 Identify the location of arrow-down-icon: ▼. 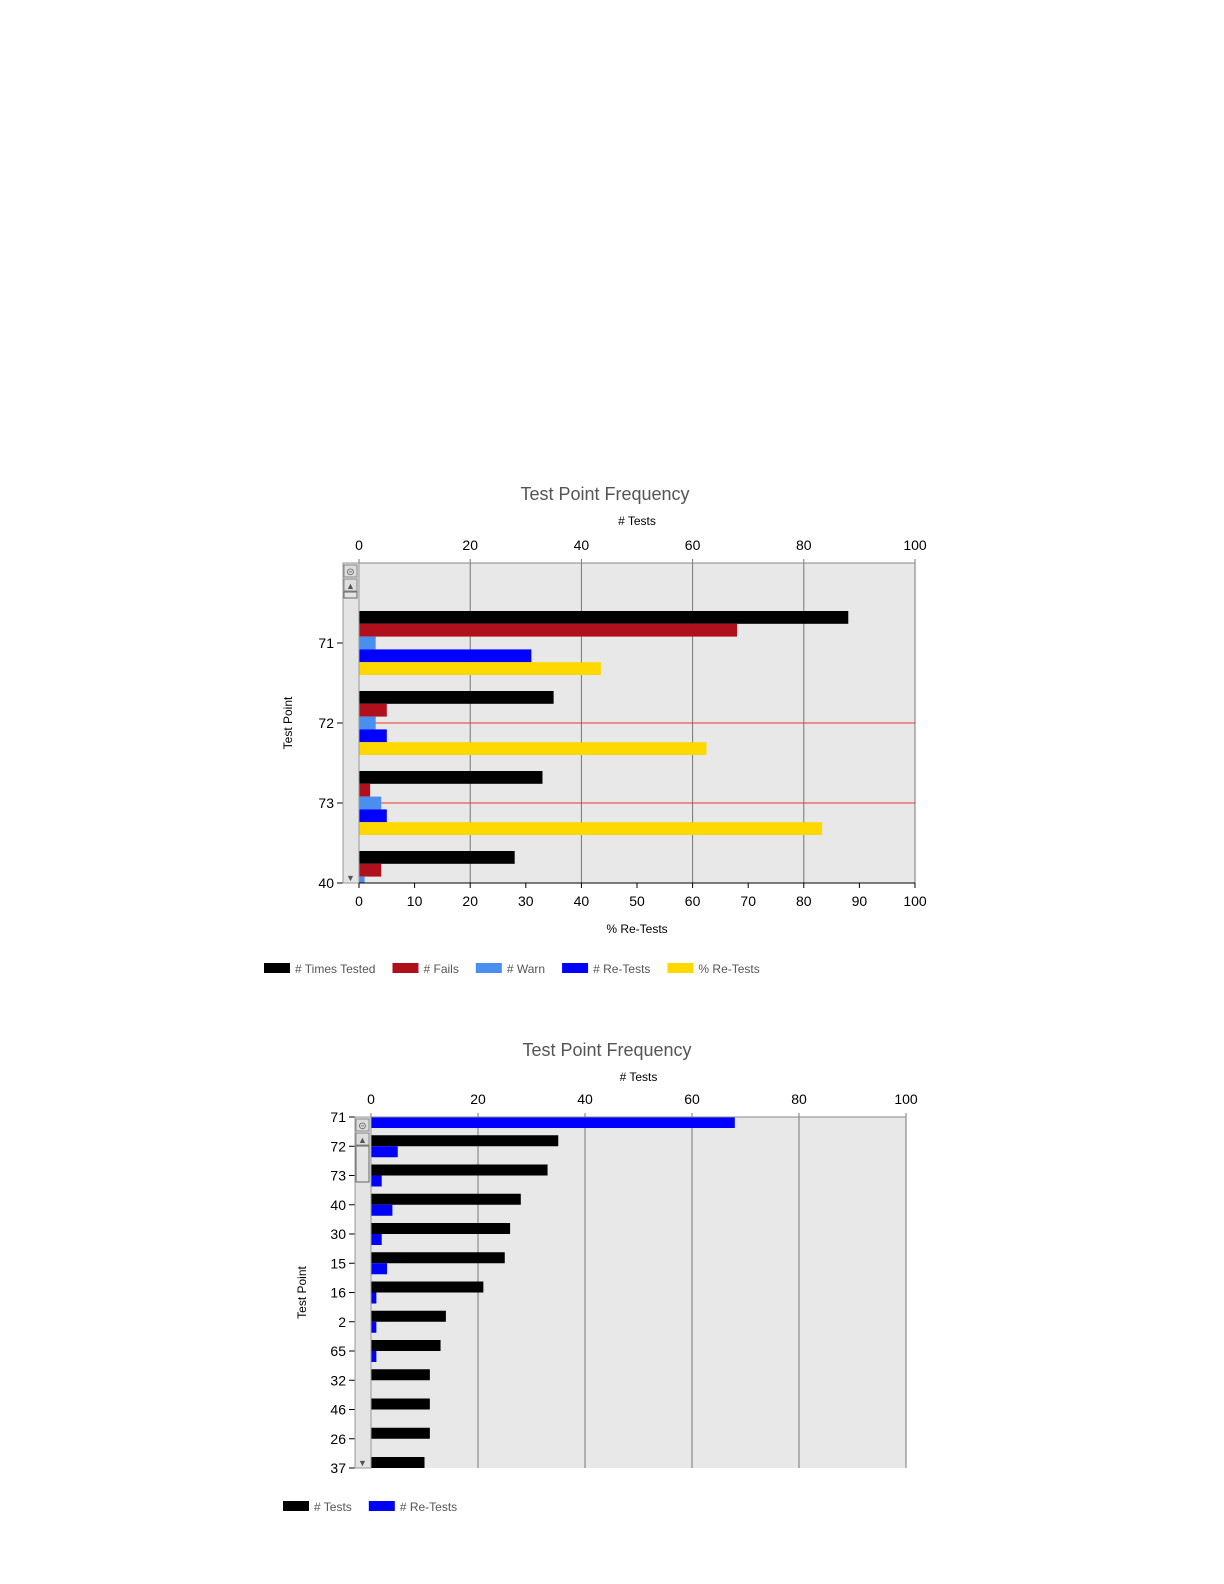
(362, 1463).